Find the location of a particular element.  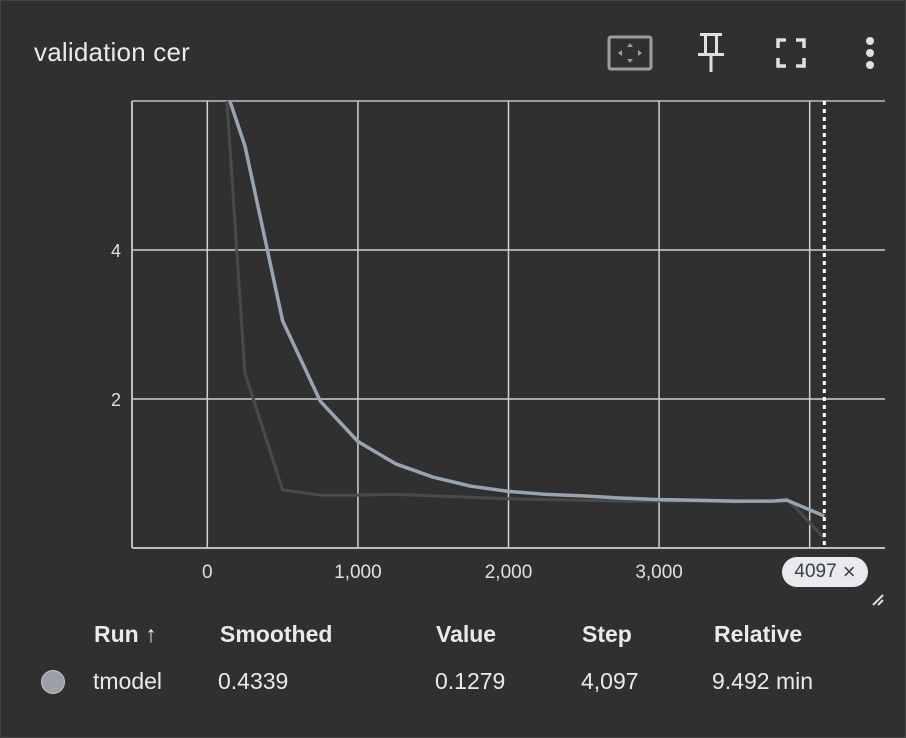

more-options-button is located at coordinates (870, 53).